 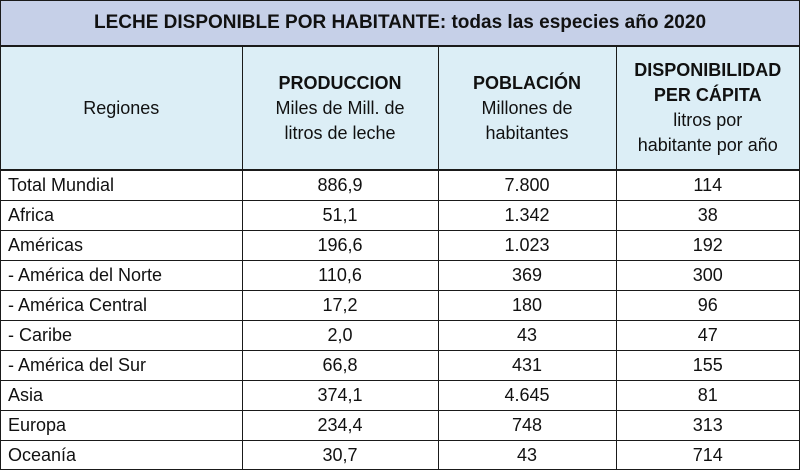 What do you see at coordinates (340, 275) in the screenshot?
I see `cell-produccion: 110,6` at bounding box center [340, 275].